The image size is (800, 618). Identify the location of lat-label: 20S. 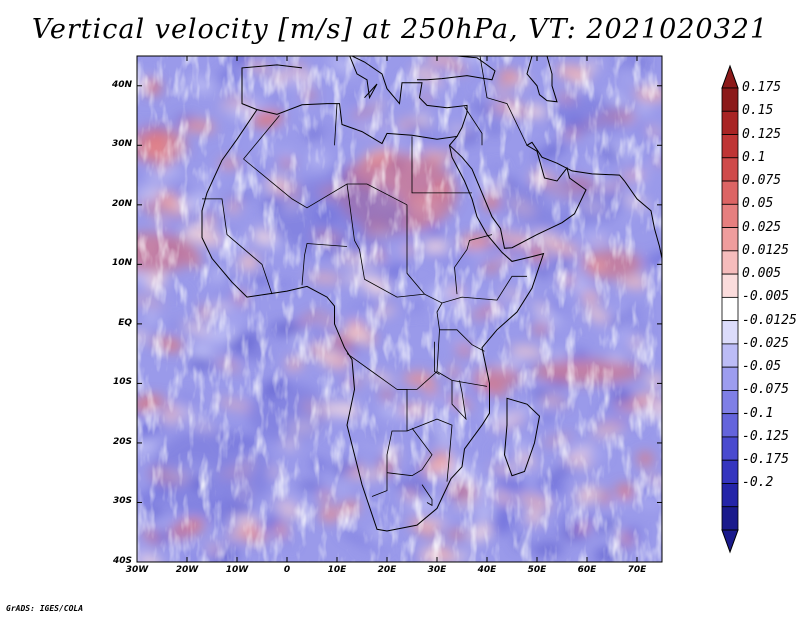
(122, 441).